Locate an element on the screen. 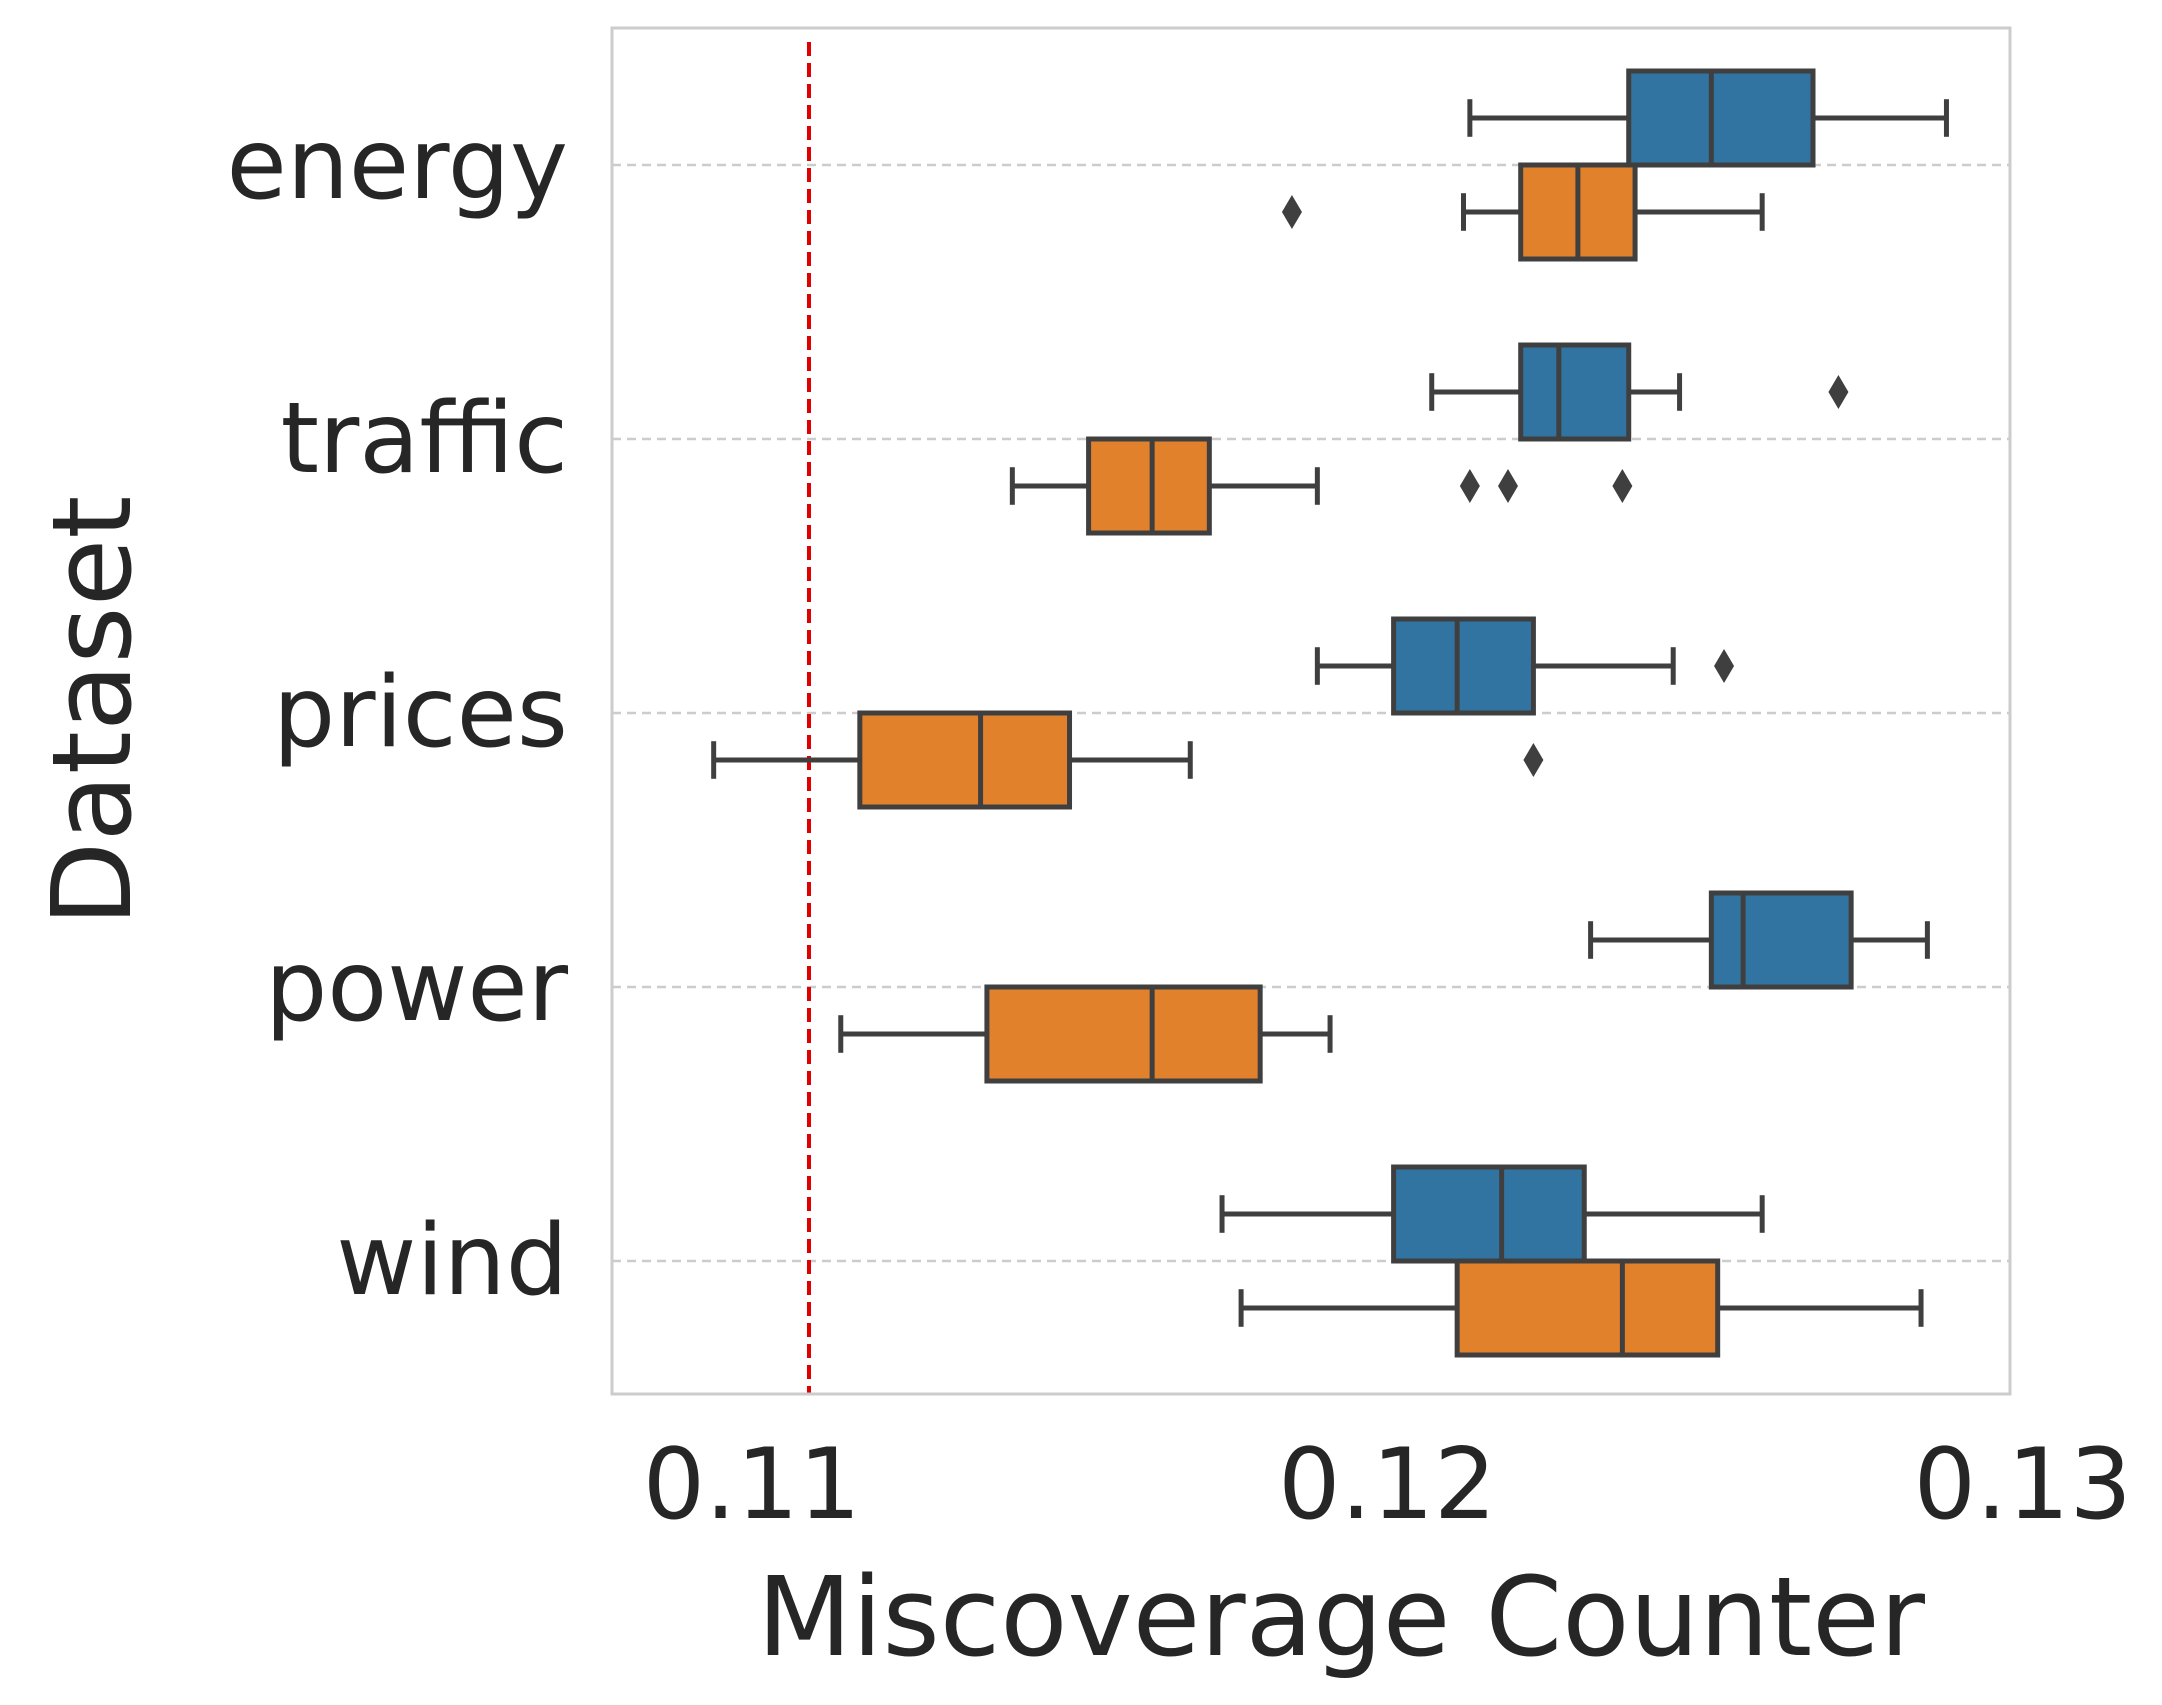 This screenshot has height=1705, width=2162. y-tick-label-prices: prices is located at coordinates (420, 713).